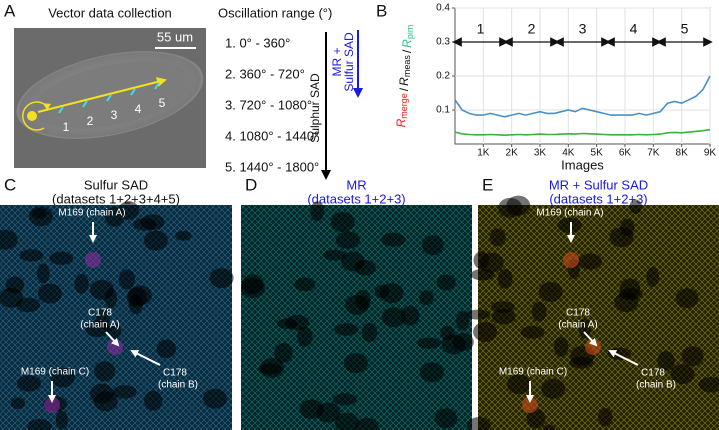  I want to click on map-annotation: M169 (chain A), so click(569, 213).